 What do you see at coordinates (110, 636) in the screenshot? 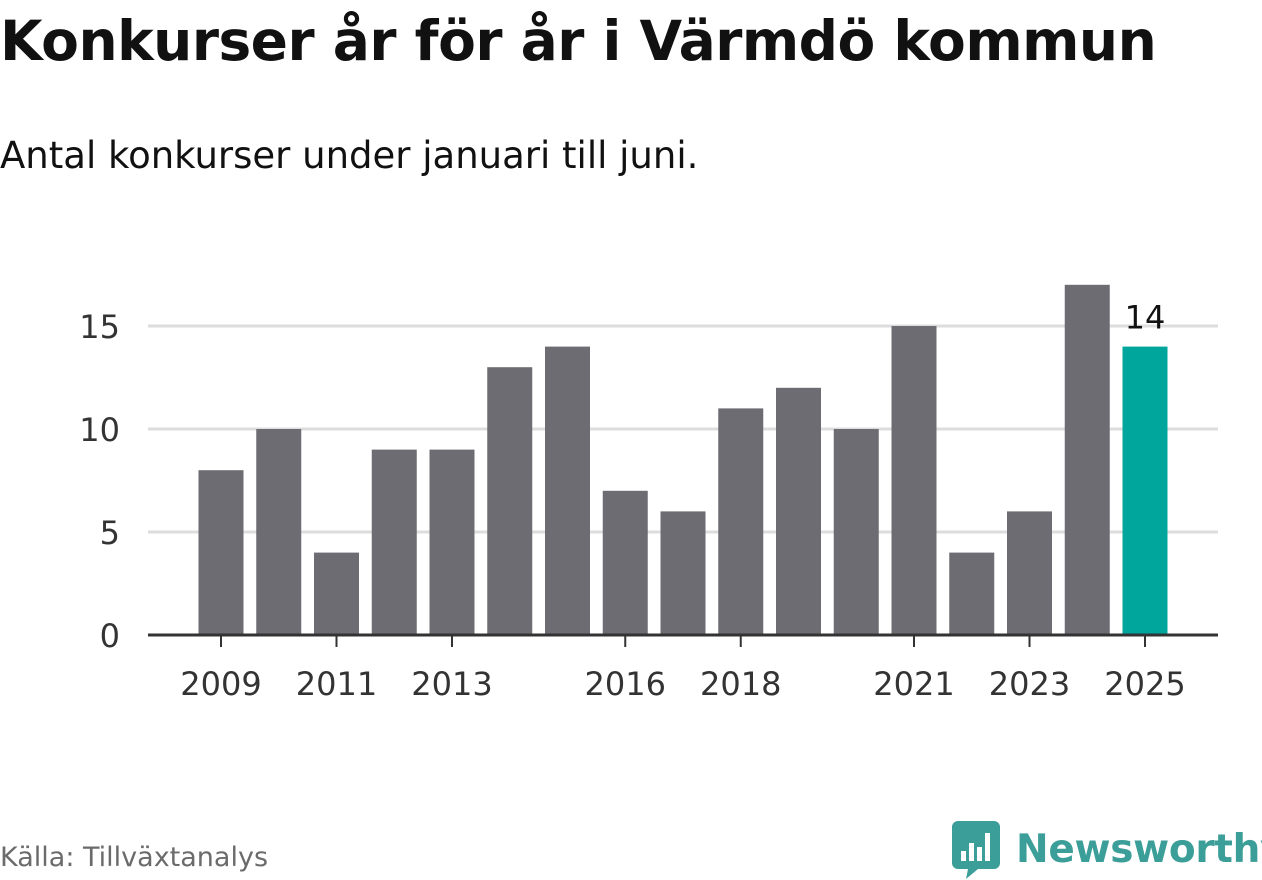
I see `y-tick-label-0: 0` at bounding box center [110, 636].